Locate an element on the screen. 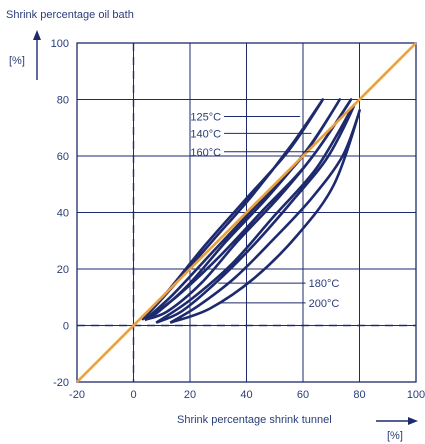  x-tick-label: 0 is located at coordinates (133, 395).